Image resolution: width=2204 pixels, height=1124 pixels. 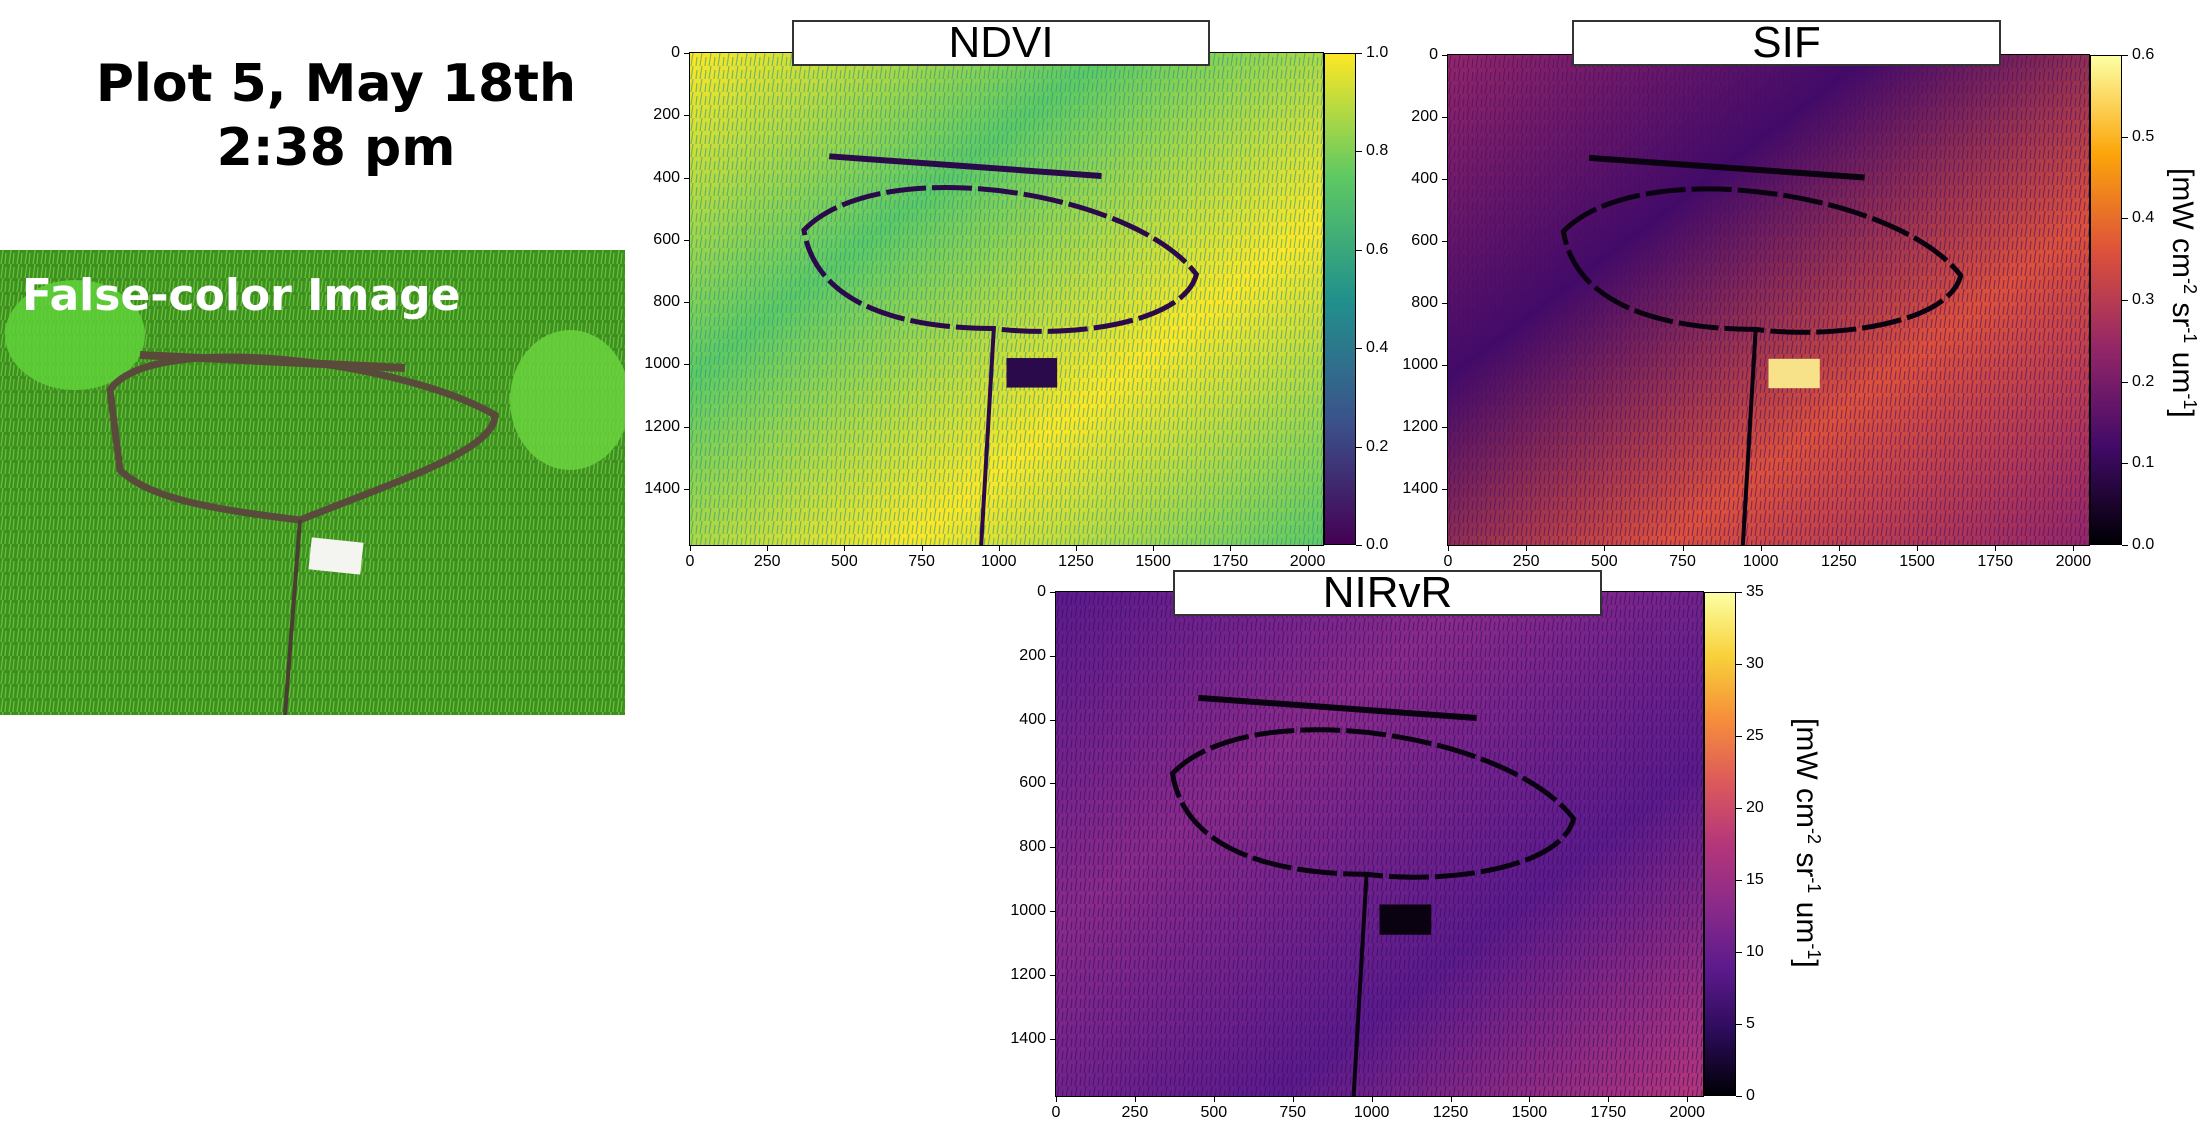 I want to click on false-color-label: False-color Image, so click(x=241, y=295).